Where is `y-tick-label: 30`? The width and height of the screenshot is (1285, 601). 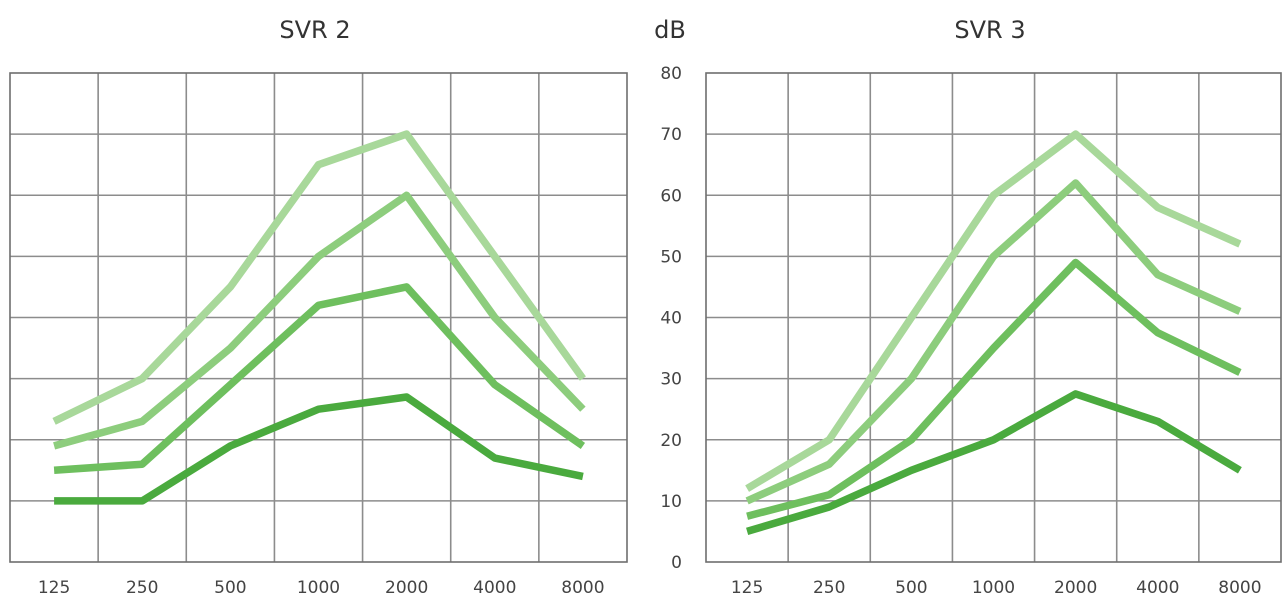
y-tick-label: 30 is located at coordinates (671, 380).